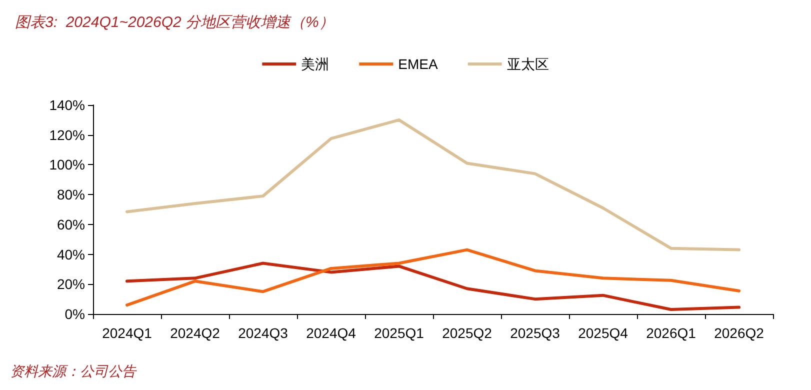  Describe the element at coordinates (195, 333) in the screenshot. I see `x-tick-label: 2024Q2` at that location.